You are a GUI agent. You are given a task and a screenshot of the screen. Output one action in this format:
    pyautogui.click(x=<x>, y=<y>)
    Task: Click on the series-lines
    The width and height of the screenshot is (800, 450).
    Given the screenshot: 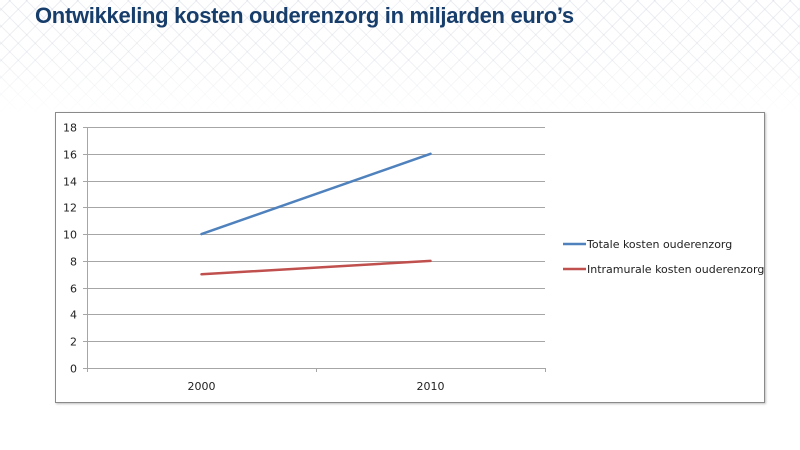 What is the action you would take?
    pyautogui.click(x=316, y=214)
    